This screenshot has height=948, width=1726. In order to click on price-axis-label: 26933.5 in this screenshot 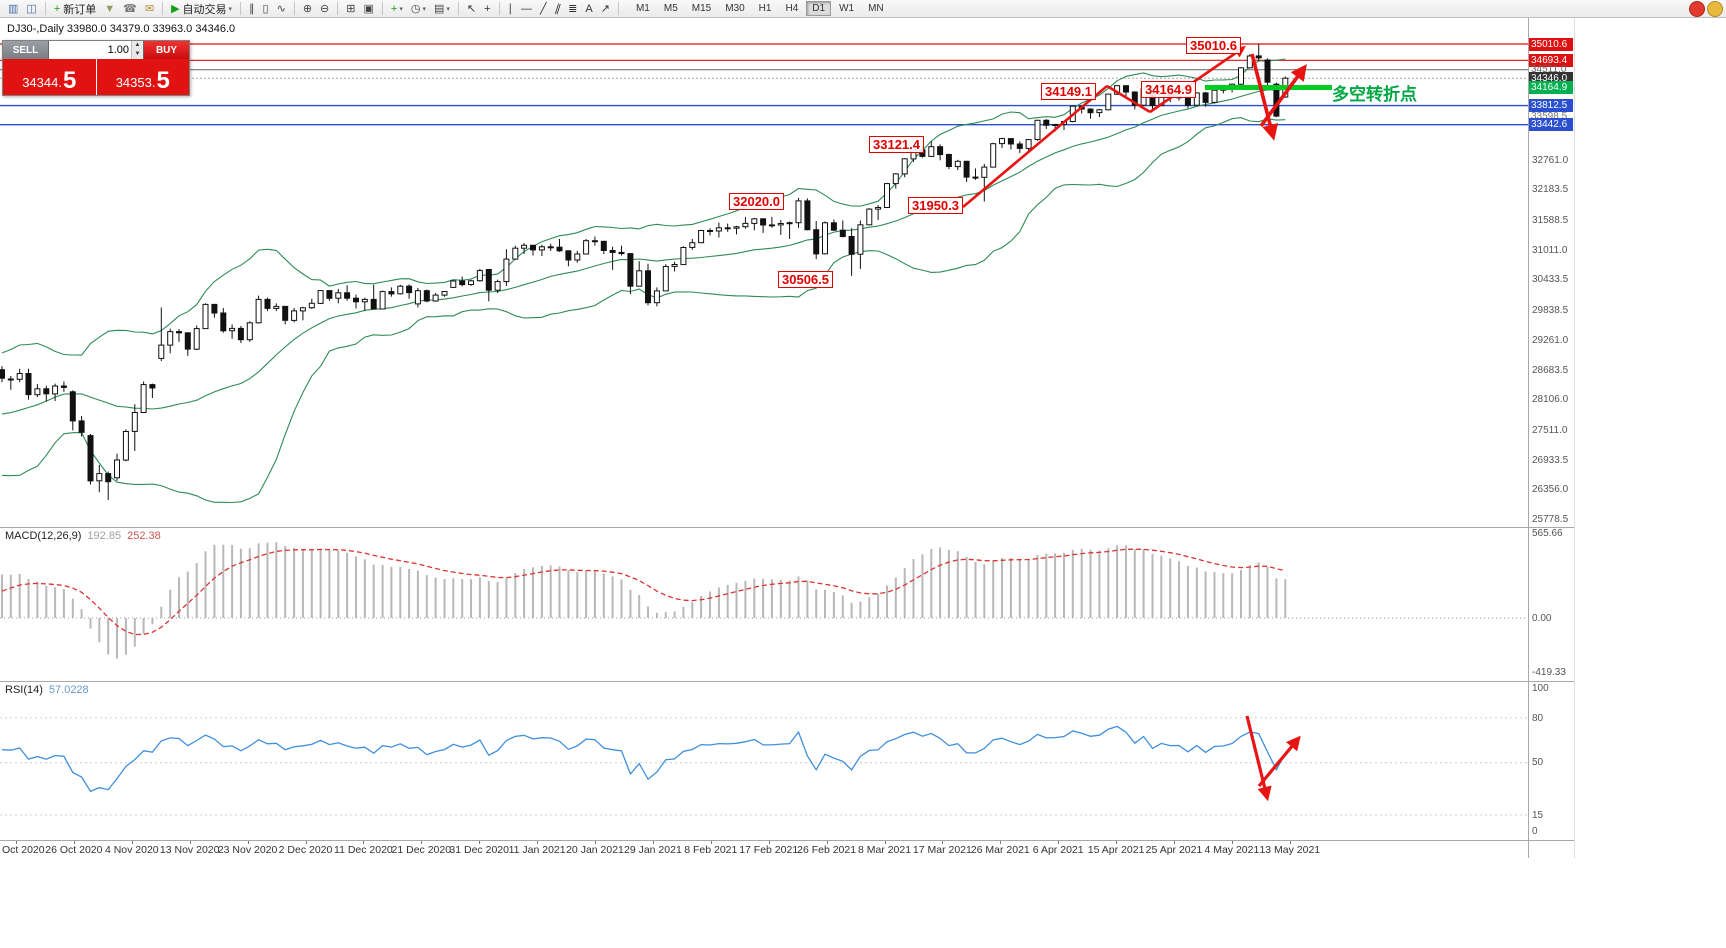, I will do `click(1550, 460)`.